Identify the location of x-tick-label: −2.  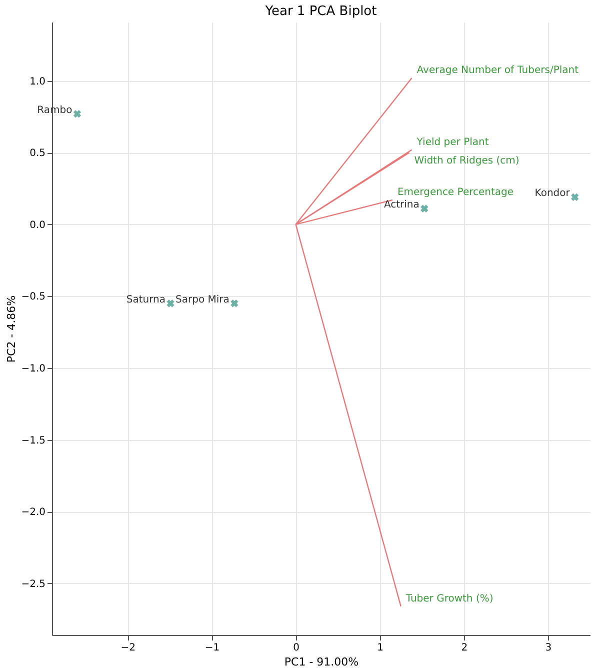
(128, 648).